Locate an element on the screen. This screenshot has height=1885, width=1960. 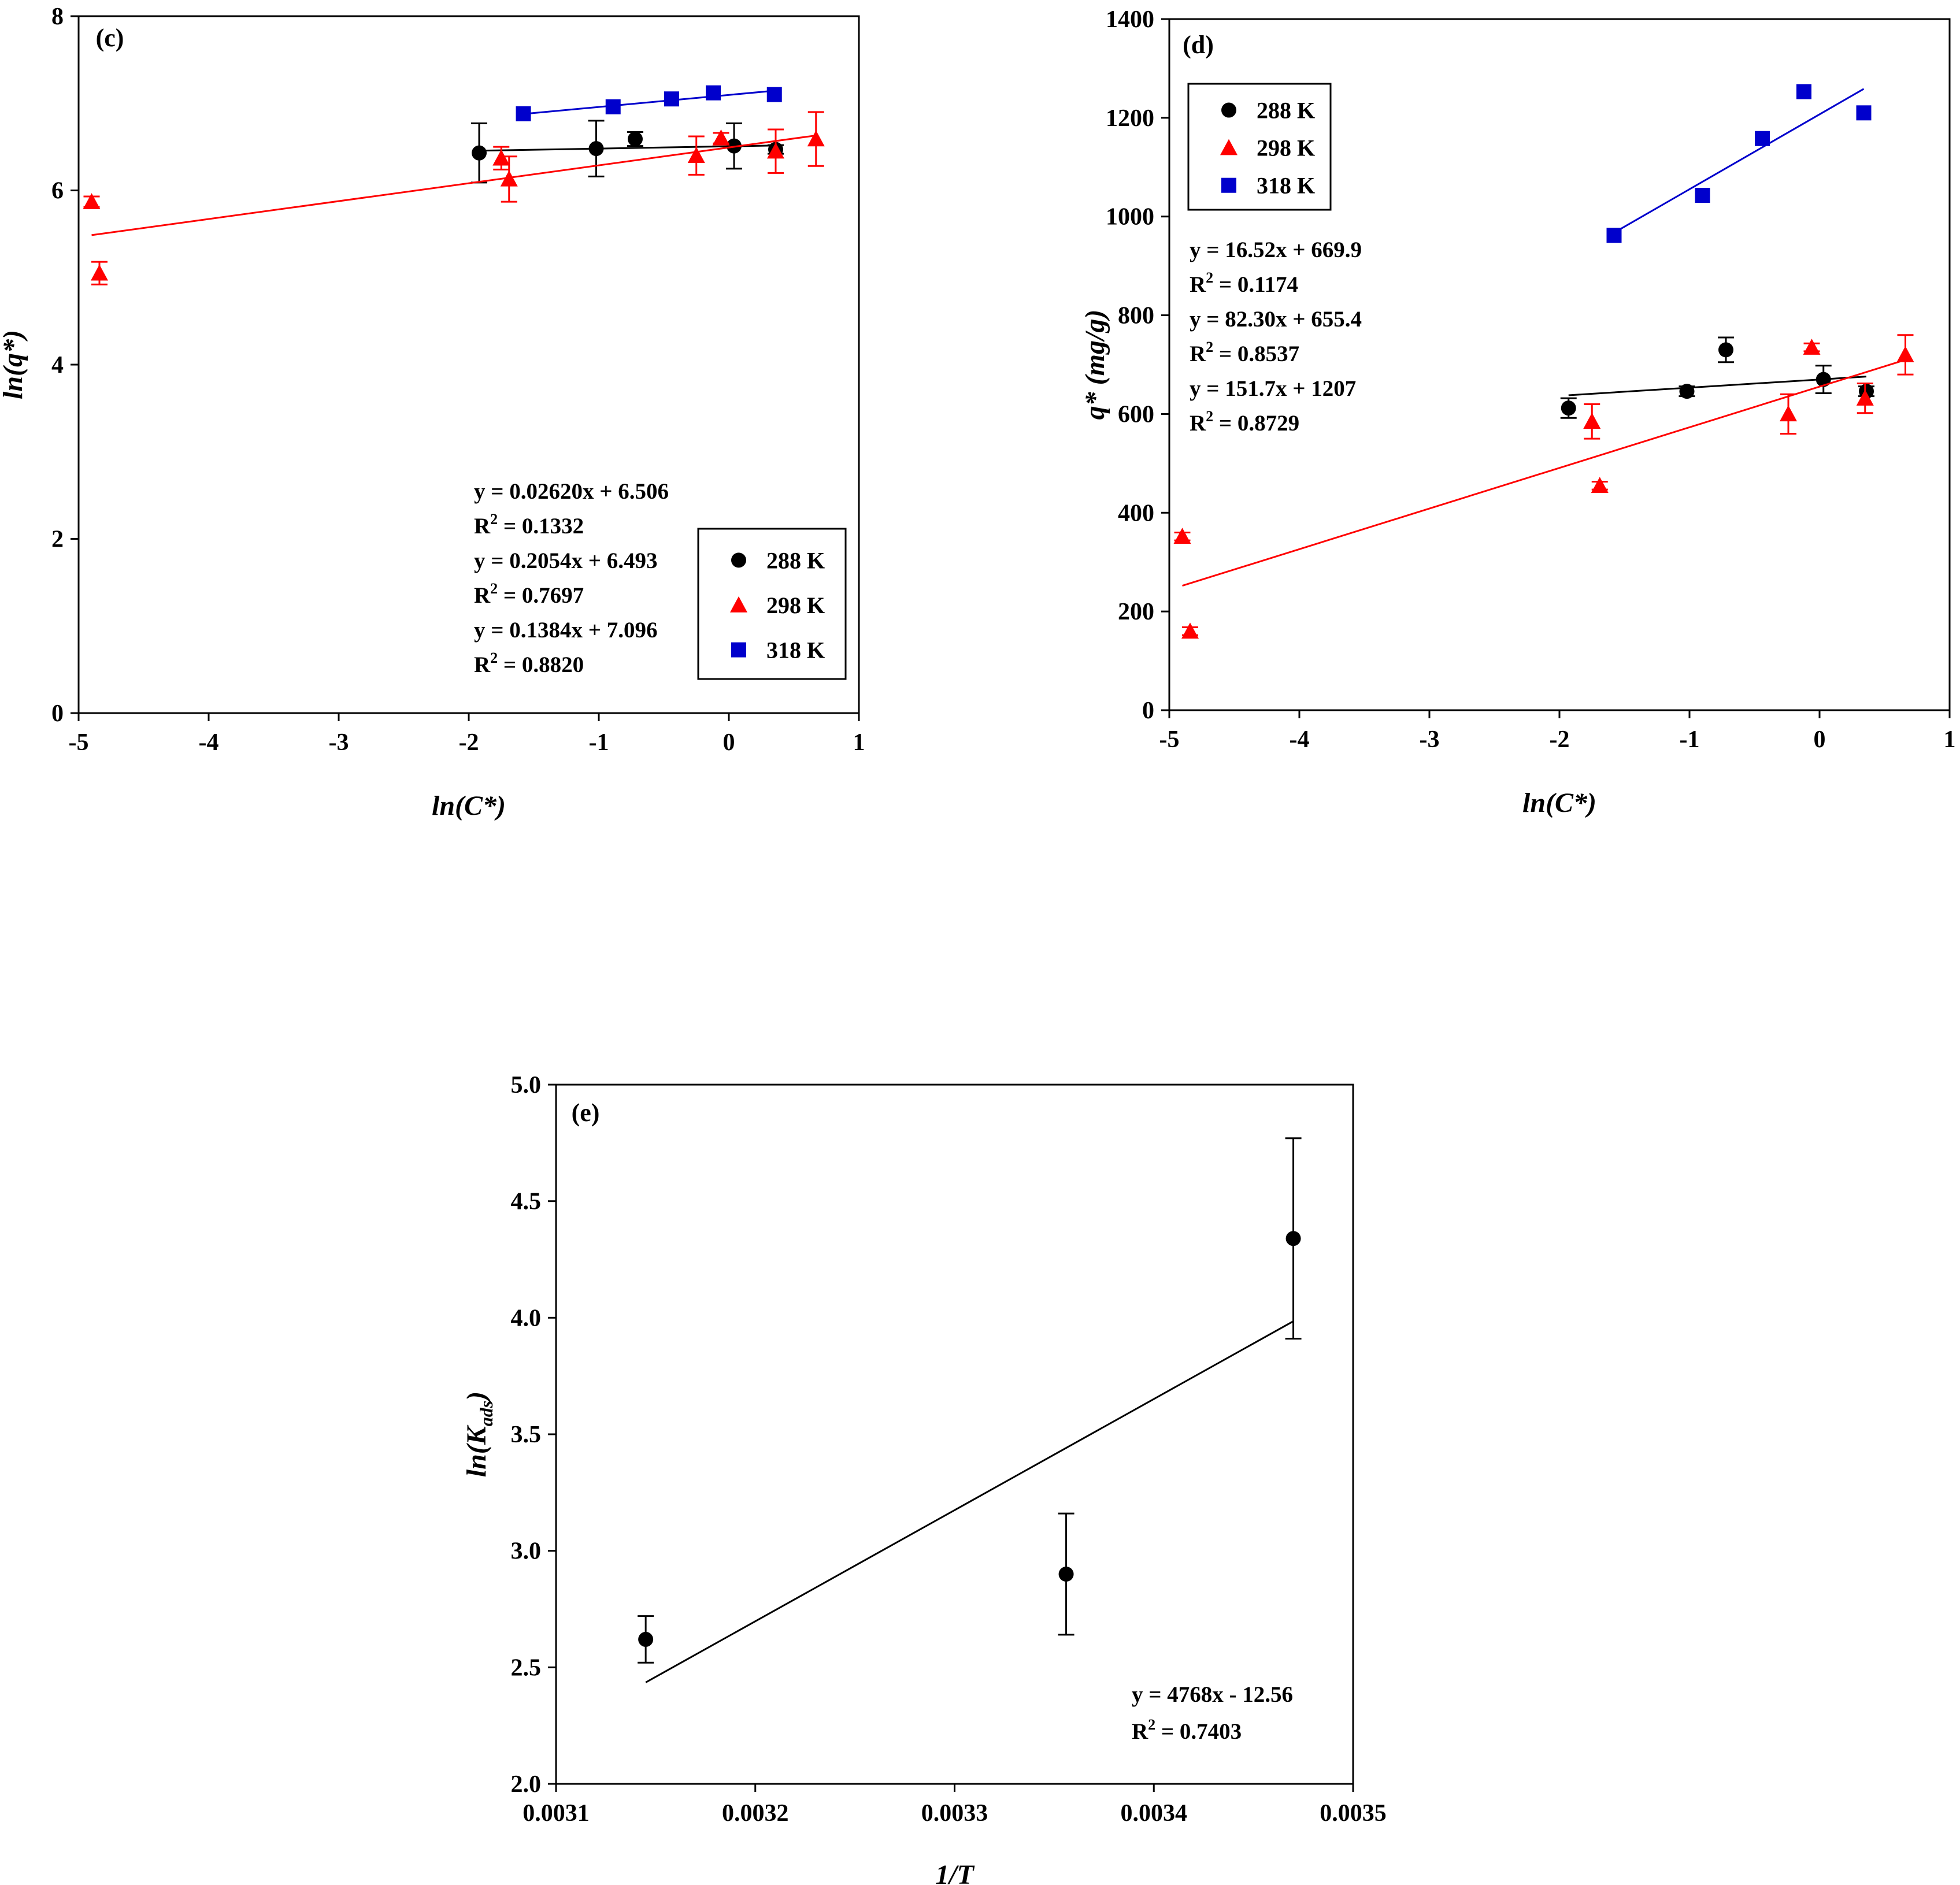
legend-label: 318 K is located at coordinates (796, 650).